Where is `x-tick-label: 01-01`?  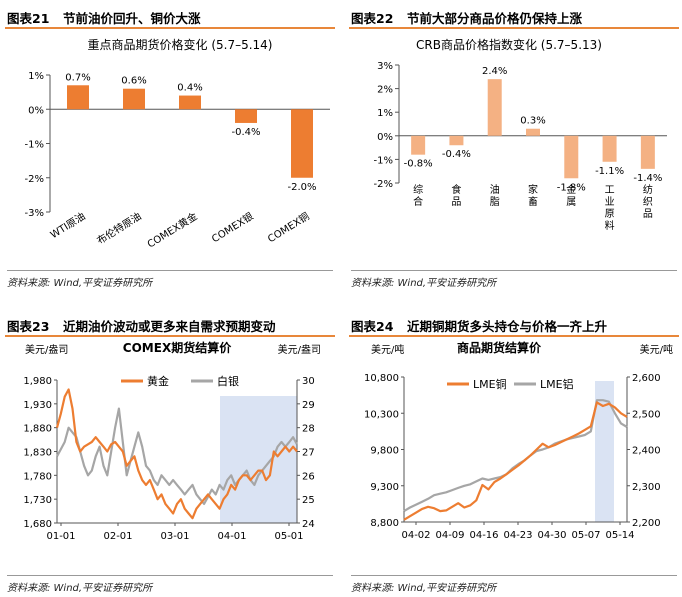 x-tick-label: 01-01 is located at coordinates (60, 536).